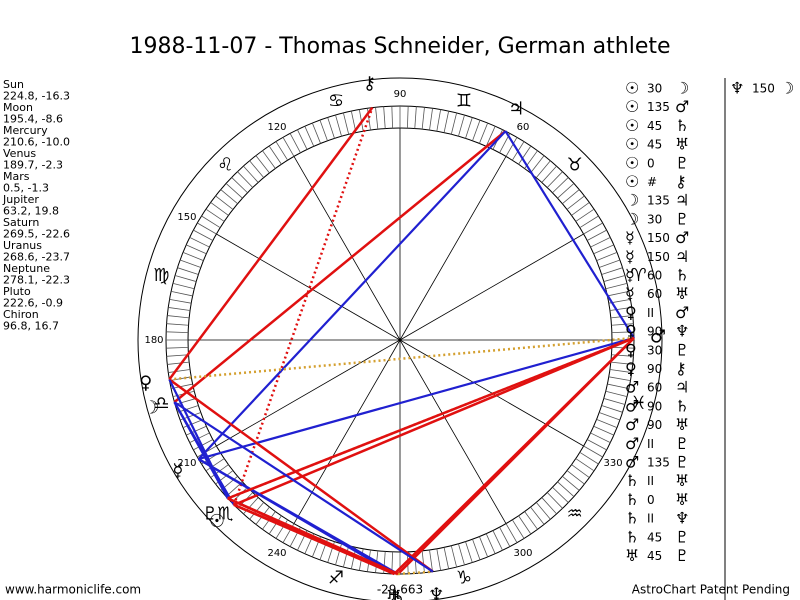 This screenshot has height=600, width=800. What do you see at coordinates (25, 130) in the screenshot?
I see `planet-name: Mercury` at bounding box center [25, 130].